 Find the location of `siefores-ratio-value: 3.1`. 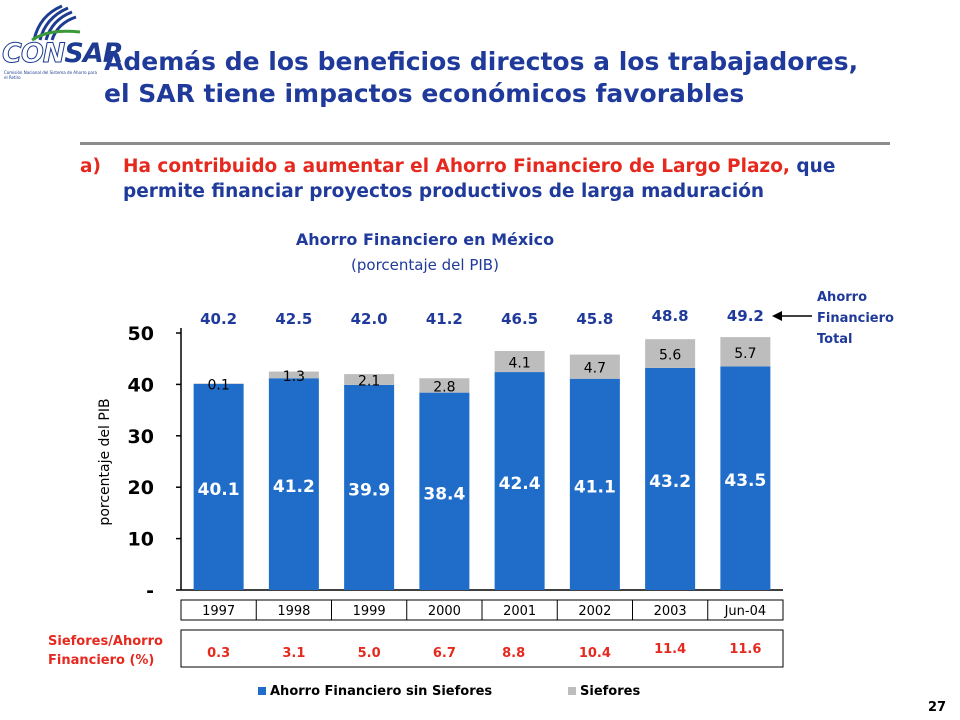

siefores-ratio-value: 3.1 is located at coordinates (293, 653).